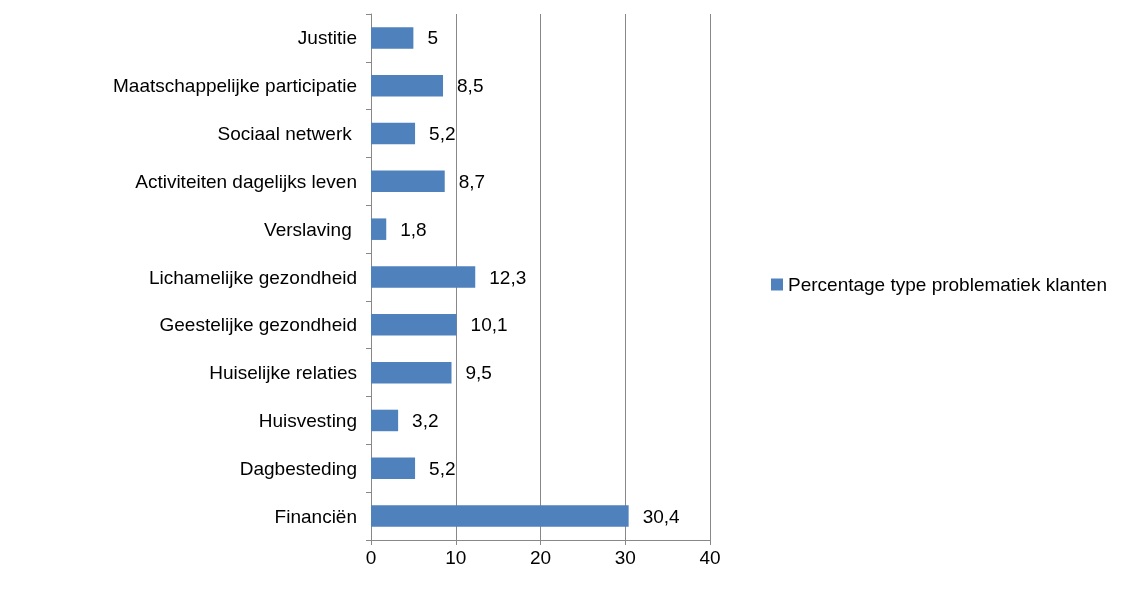 The height and width of the screenshot is (600, 1138). I want to click on data-label: 8,5, so click(470, 86).